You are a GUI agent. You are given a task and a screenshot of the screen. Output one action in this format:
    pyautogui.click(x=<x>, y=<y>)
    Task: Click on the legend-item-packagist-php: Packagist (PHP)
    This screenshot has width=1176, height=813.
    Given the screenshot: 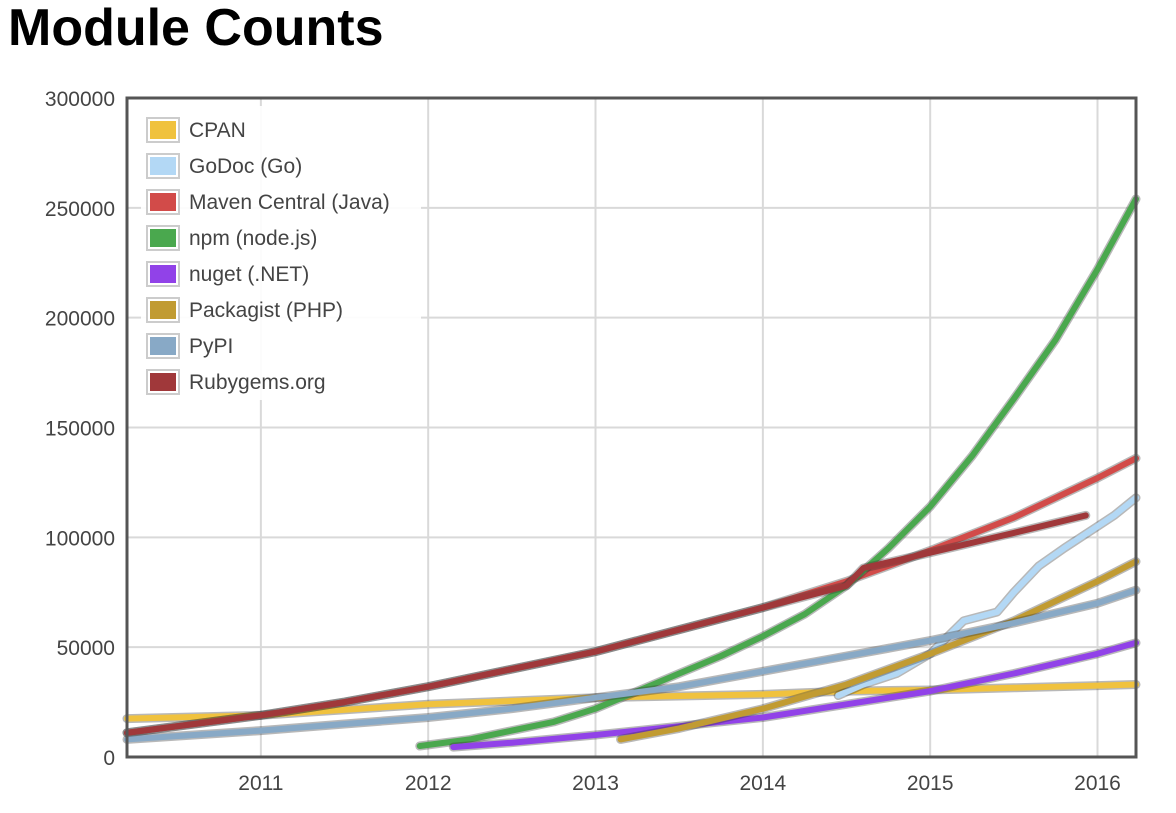 What is the action you would take?
    pyautogui.click(x=244, y=310)
    